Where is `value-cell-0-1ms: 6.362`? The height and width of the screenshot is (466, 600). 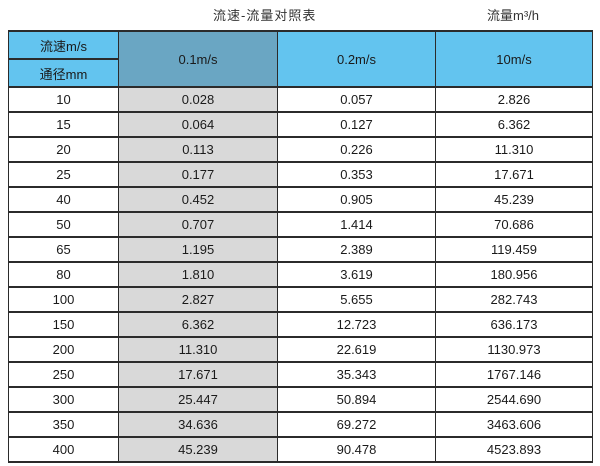
value-cell-0-1ms: 6.362 is located at coordinates (198, 324).